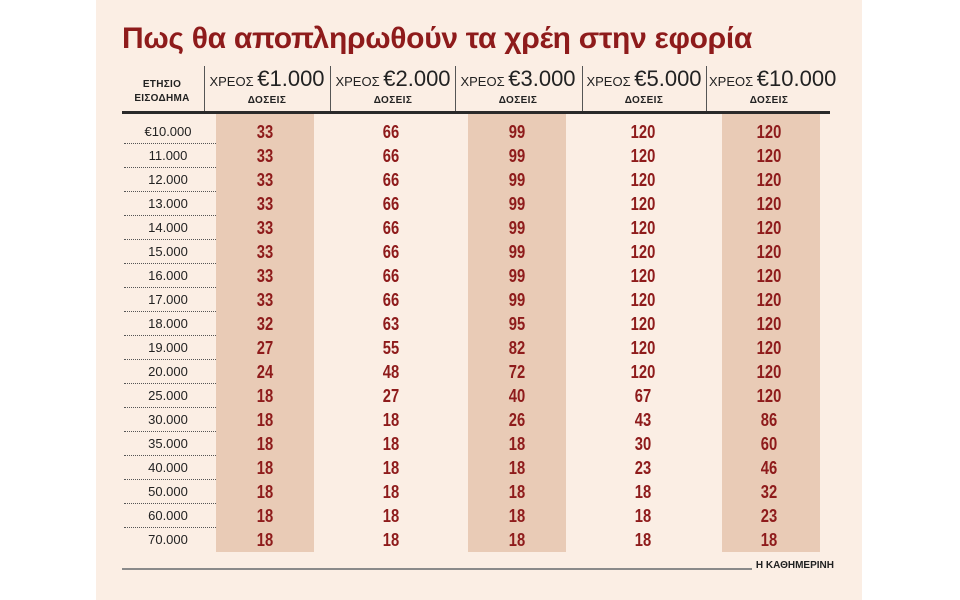 Image resolution: width=960 pixels, height=600 pixels. What do you see at coordinates (644, 86) in the screenshot?
I see `debt-column-header-4: ΧΡΕΟΣ €5.000 ΔΟΣΕΙΣ` at bounding box center [644, 86].